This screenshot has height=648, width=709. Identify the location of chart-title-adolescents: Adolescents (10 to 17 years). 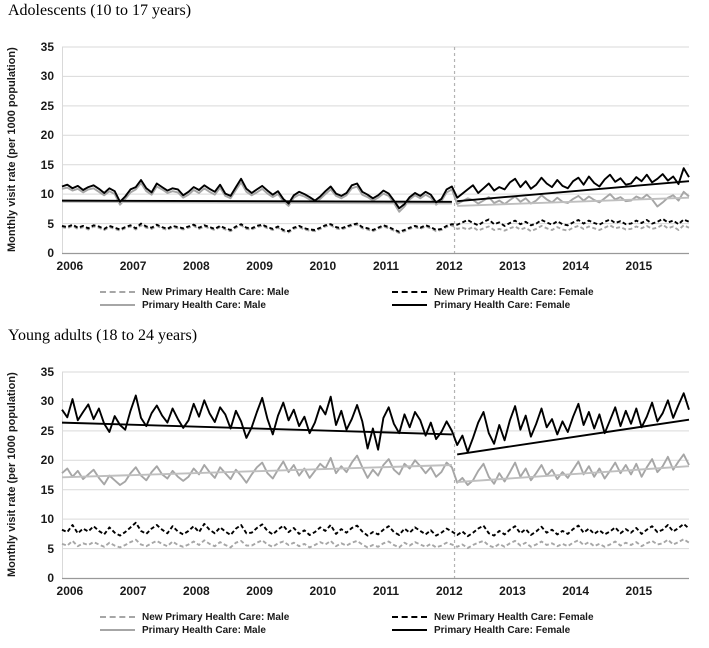
(100, 10).